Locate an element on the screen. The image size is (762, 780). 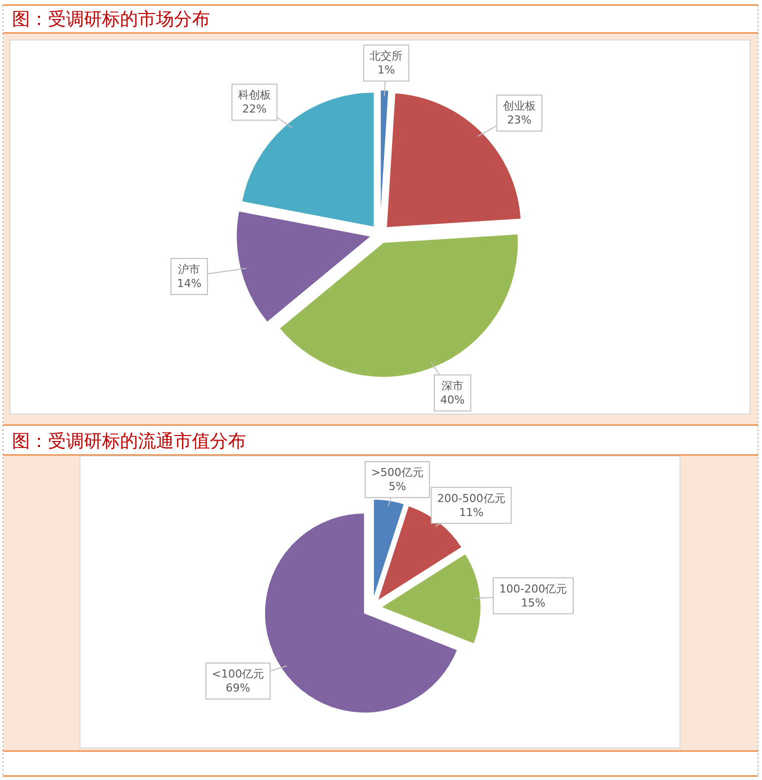
slice-label: 200-500亿元 is located at coordinates (471, 498).